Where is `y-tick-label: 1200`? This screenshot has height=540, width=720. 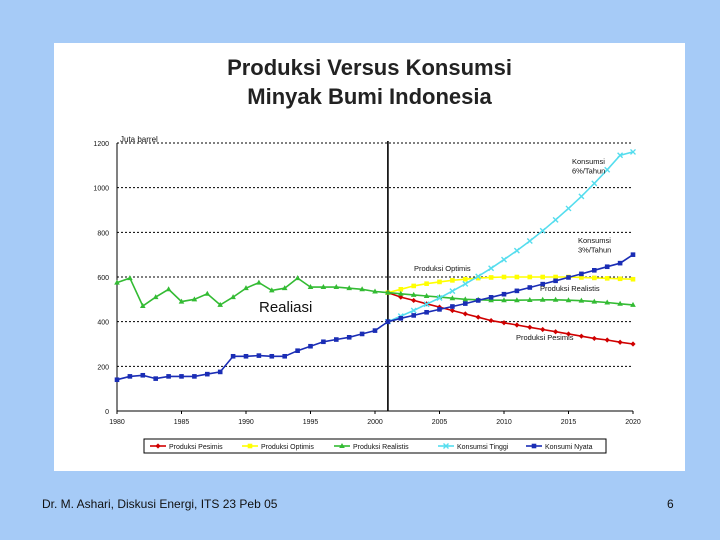 y-tick-label: 1200 is located at coordinates (101, 144).